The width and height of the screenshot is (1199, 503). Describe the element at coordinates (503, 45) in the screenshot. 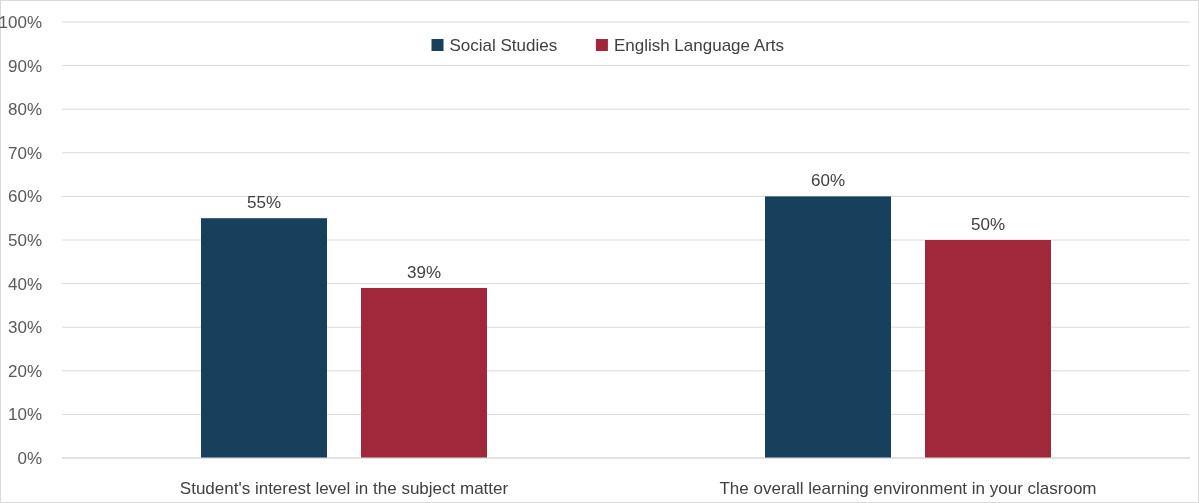

I see `legend-label: Social Studies` at that location.